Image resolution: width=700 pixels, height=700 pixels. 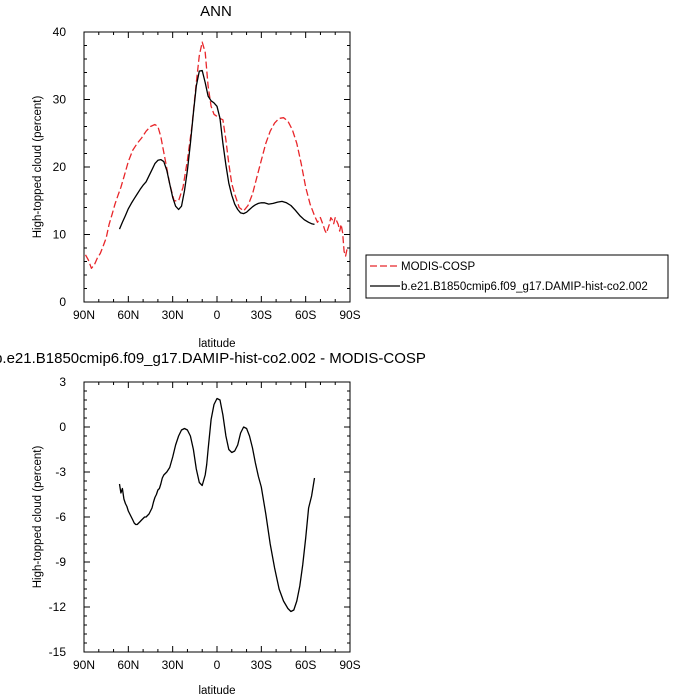 I want to click on bottom-x-tick-label: 60S, so click(x=305, y=665).